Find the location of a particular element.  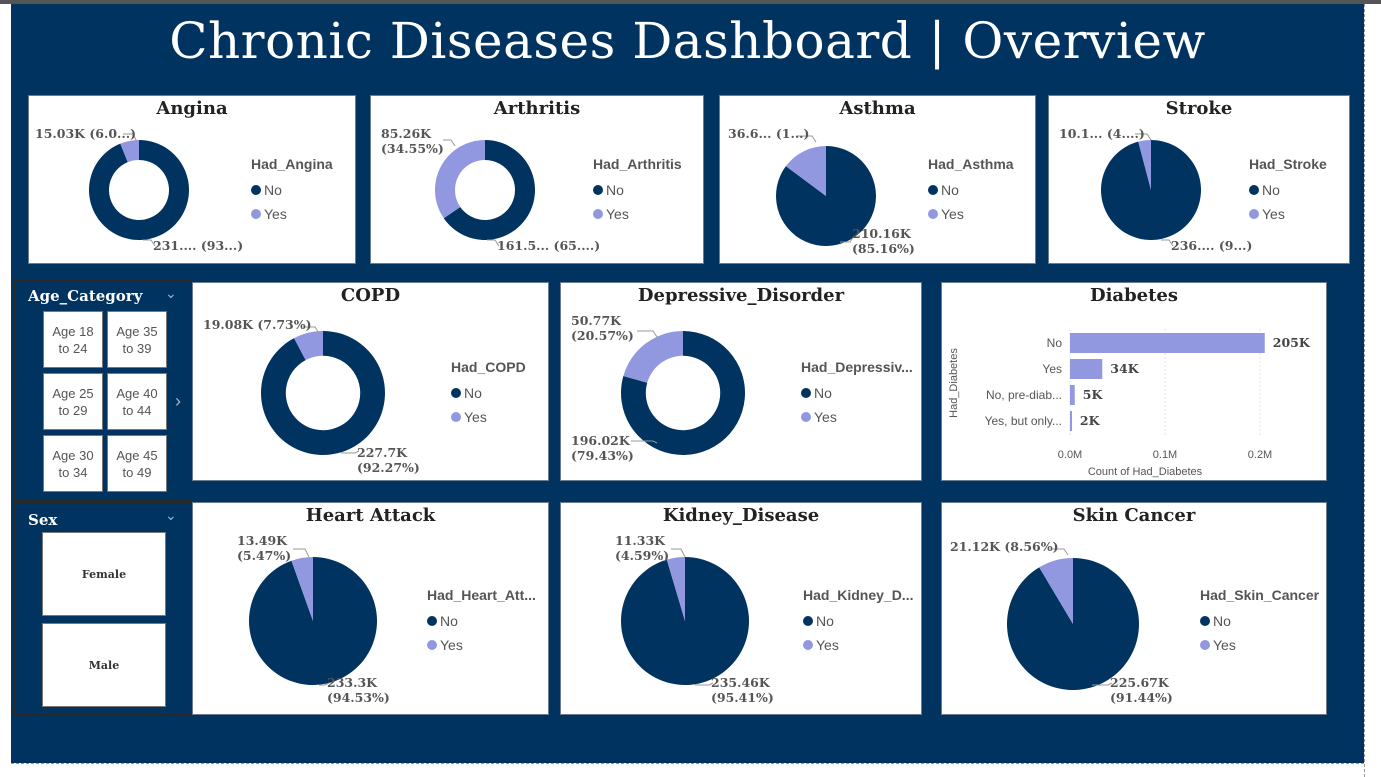

asthma-slice-no is located at coordinates (826, 196).